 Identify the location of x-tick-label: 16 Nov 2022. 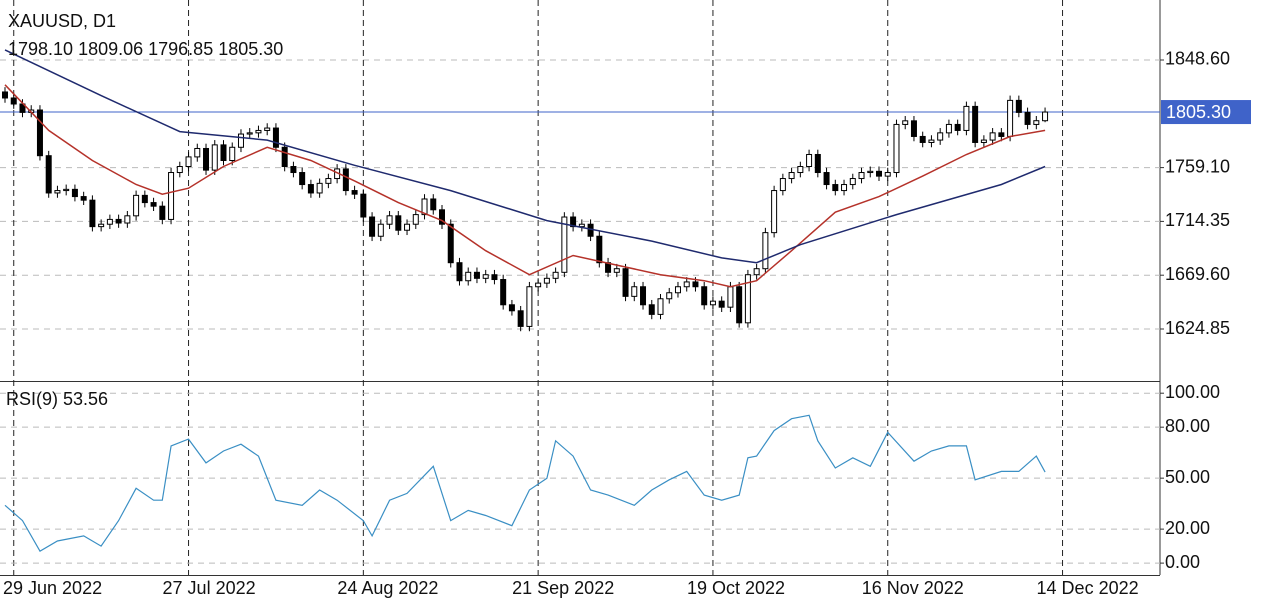
(913, 588).